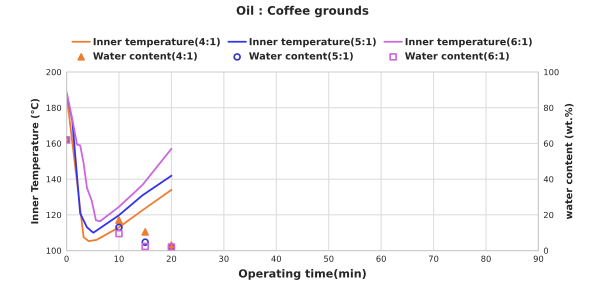 The image size is (605, 288). I want to click on y-tick-label: 120, so click(54, 215).